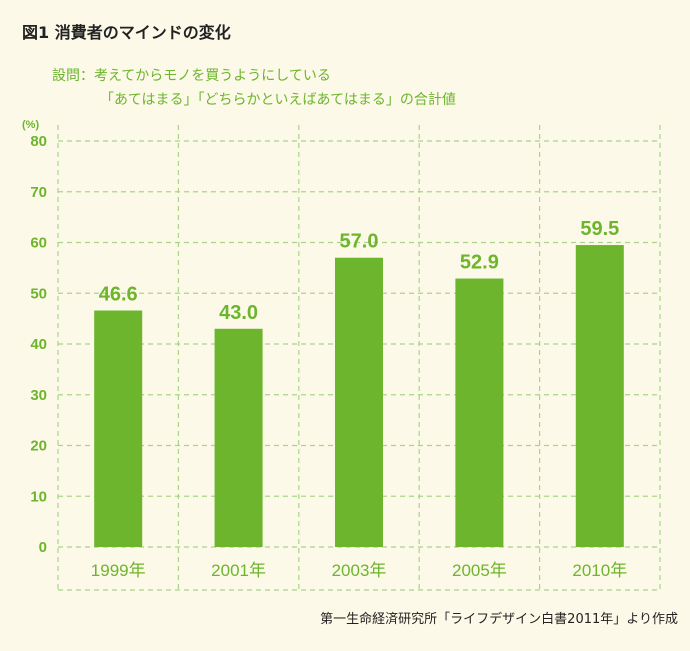 This screenshot has width=690, height=651. I want to click on y-tick-label: 30, so click(38, 395).